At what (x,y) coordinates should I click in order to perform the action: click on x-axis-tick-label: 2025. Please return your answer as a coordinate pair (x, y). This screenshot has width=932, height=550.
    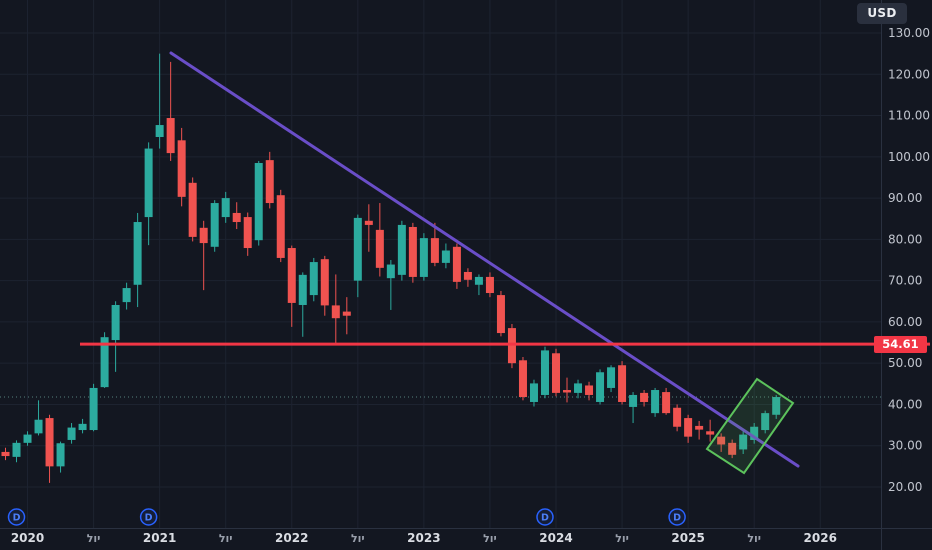
    Looking at the image, I should click on (687, 538).